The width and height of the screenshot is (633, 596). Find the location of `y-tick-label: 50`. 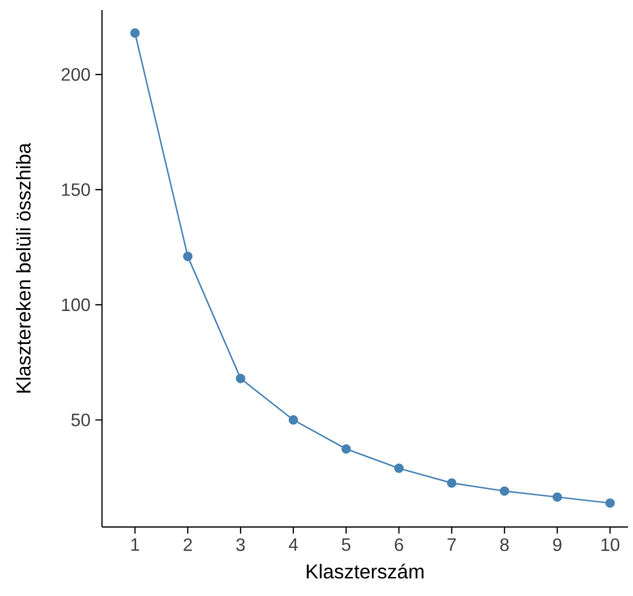

y-tick-label: 50 is located at coordinates (80, 420).